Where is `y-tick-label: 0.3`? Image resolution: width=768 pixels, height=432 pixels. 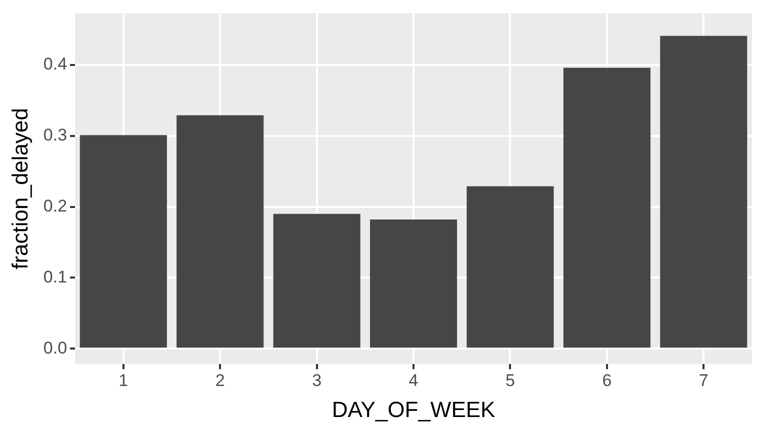
y-tick-label: 0.3 is located at coordinates (55, 135).